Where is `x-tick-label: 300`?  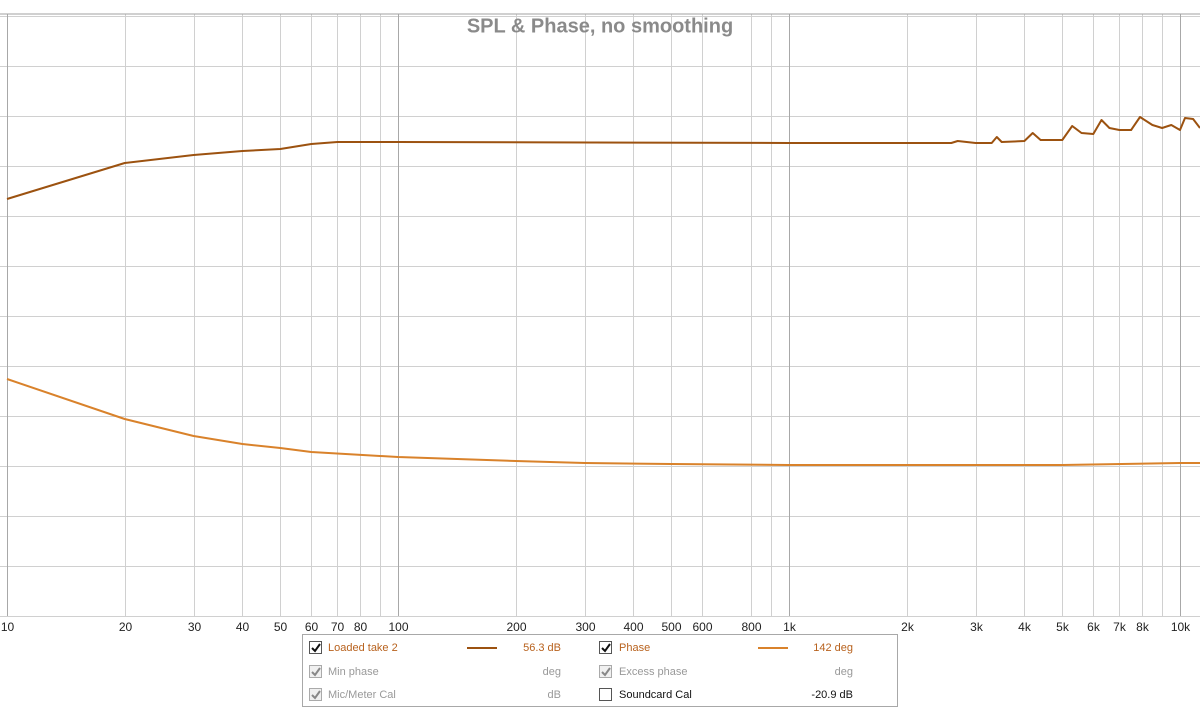
x-tick-label: 300 is located at coordinates (585, 627).